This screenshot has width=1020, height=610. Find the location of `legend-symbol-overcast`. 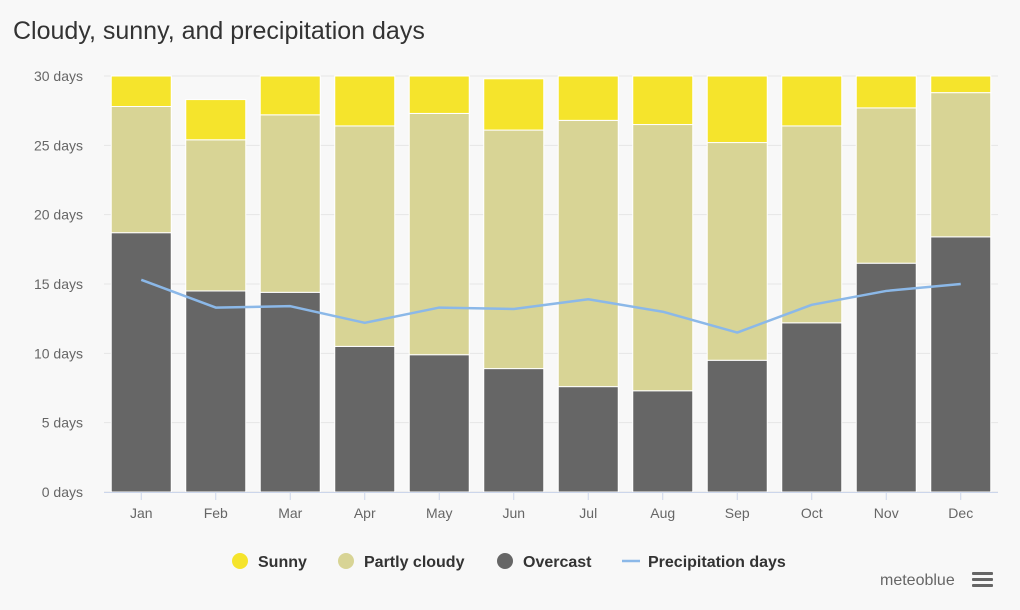

legend-symbol-overcast is located at coordinates (505, 561).